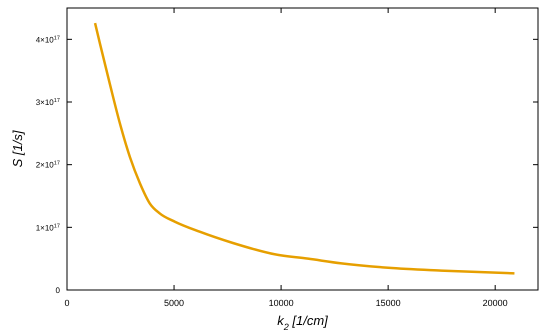  What do you see at coordinates (48, 39) in the screenshot?
I see `y-tick-label: 4×10$^{17}$` at bounding box center [48, 39].